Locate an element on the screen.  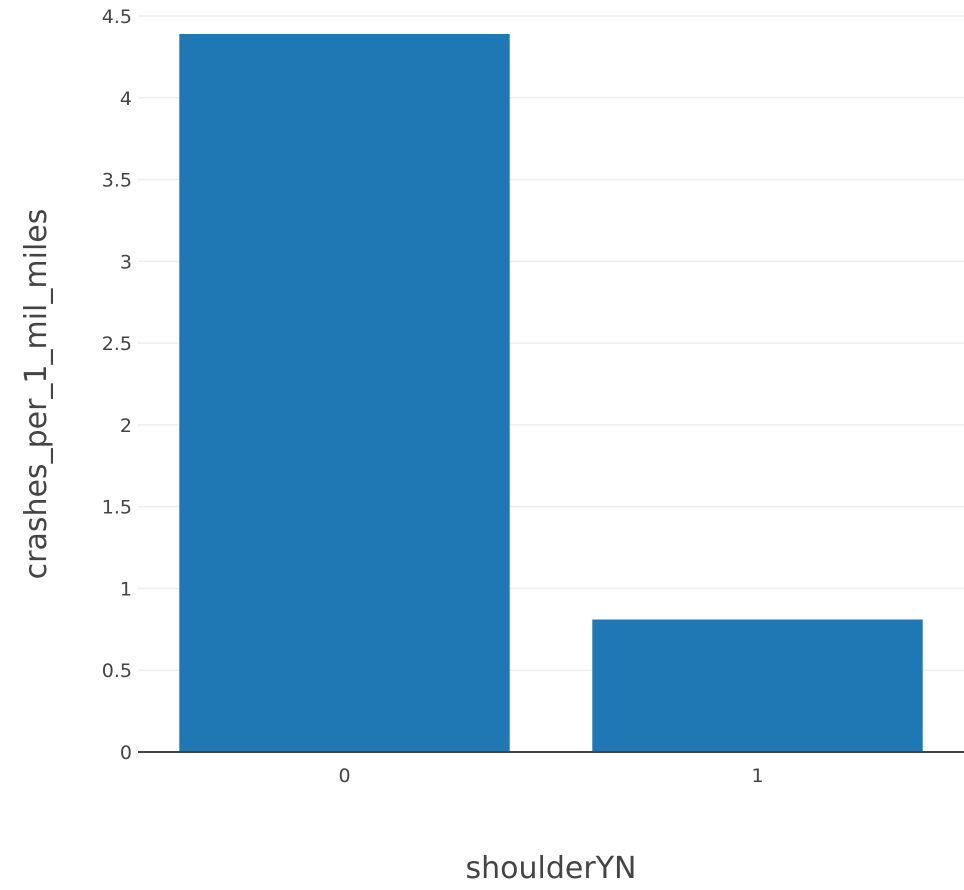
y-tick-label: 0.5 is located at coordinates (117, 671).